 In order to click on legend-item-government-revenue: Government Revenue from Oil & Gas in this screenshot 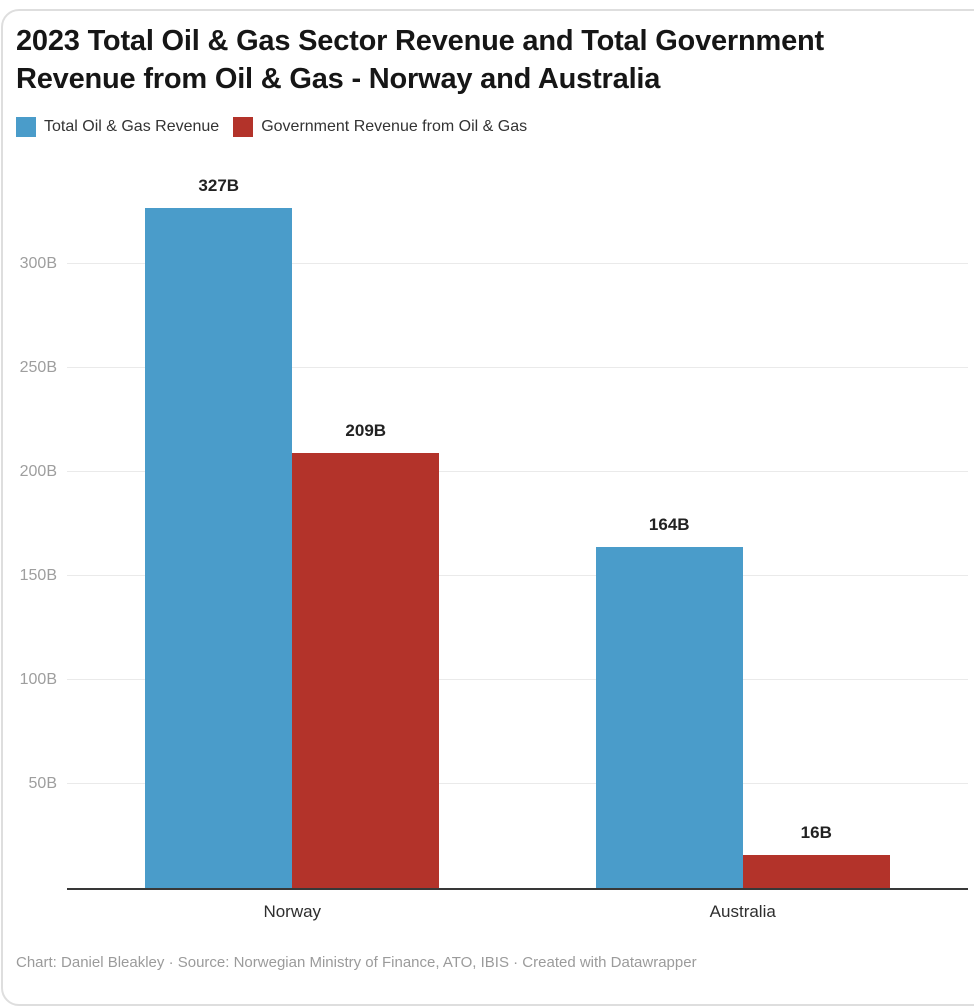, I will do `click(380, 127)`.